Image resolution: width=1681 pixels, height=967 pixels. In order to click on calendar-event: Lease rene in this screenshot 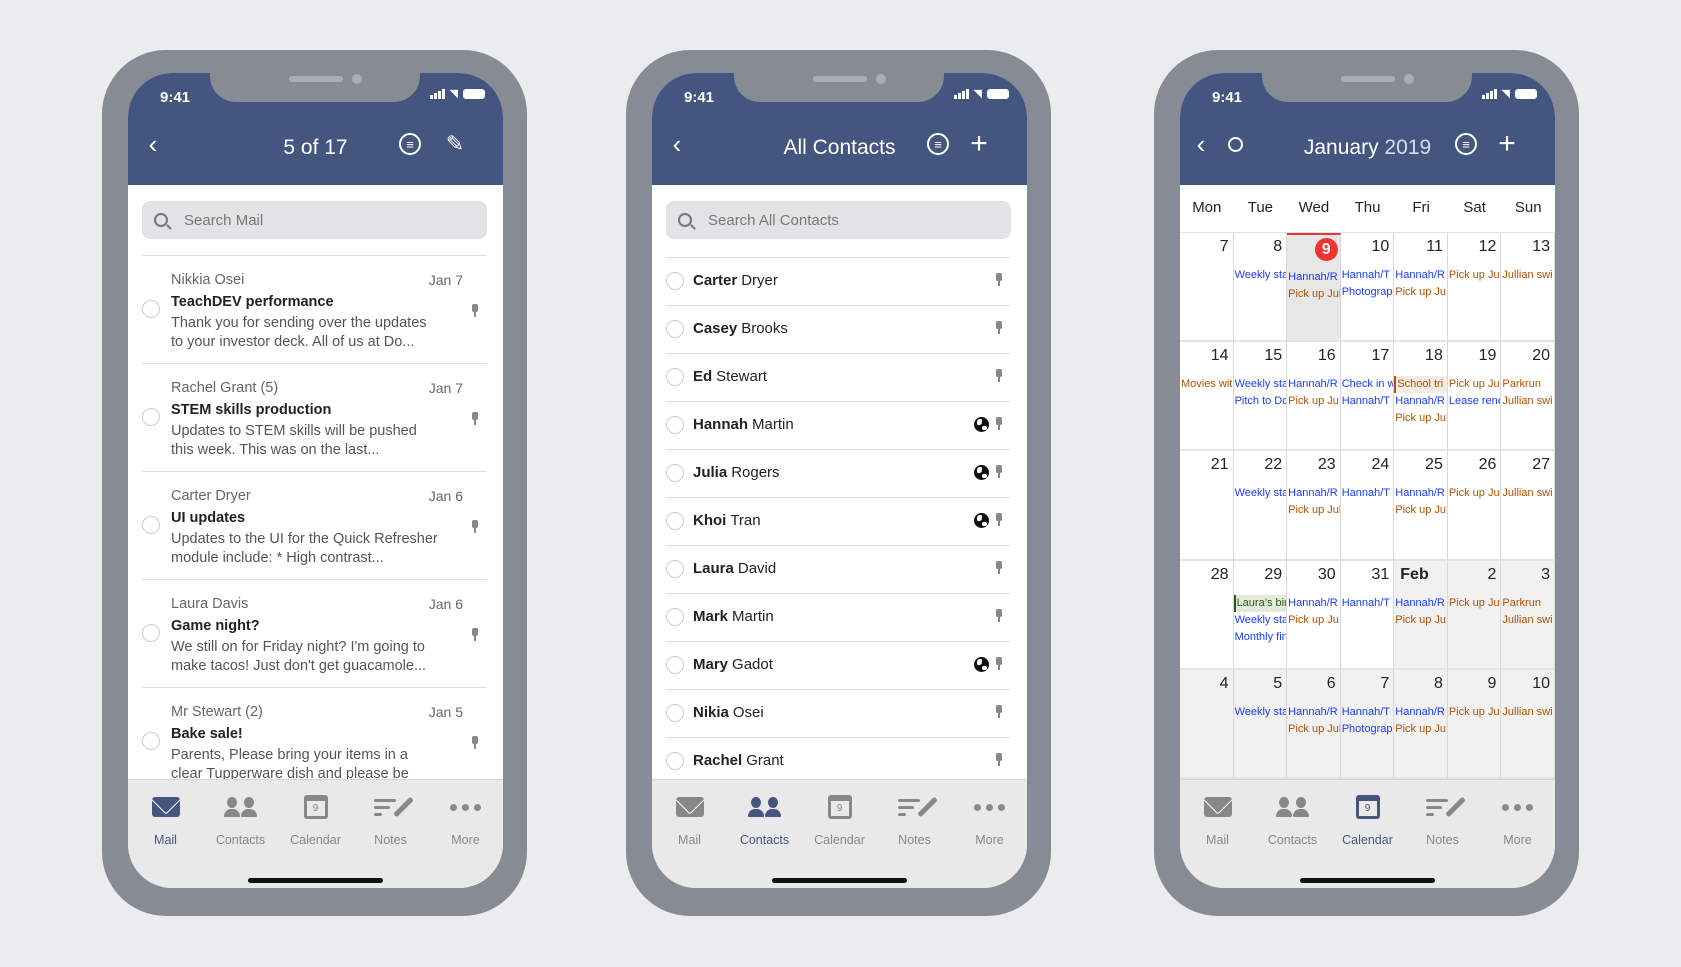, I will do `click(1474, 401)`.